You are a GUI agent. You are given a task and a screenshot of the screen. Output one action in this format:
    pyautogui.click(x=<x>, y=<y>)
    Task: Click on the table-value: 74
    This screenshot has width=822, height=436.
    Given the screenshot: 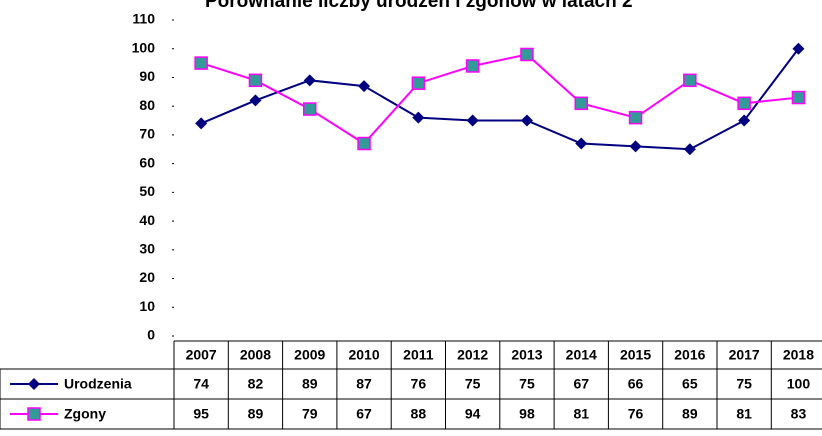 What is the action you would take?
    pyautogui.click(x=201, y=384)
    